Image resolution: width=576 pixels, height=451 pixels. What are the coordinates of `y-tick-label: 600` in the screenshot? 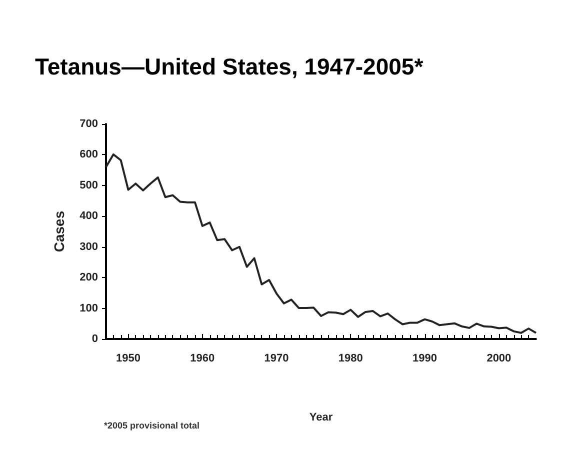 It's located at (89, 154).